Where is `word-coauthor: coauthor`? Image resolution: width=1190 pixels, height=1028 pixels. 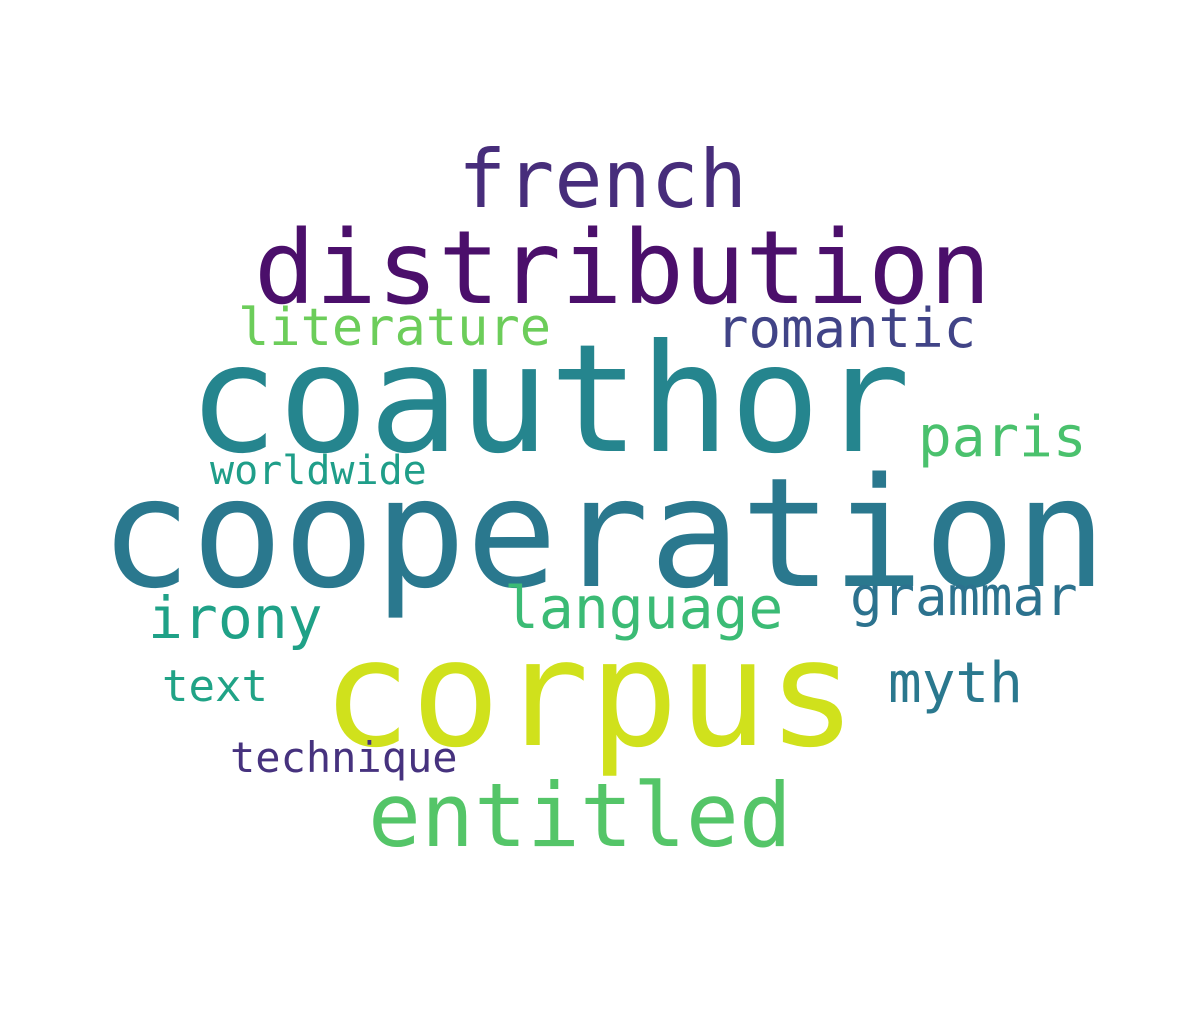 word-coauthor: coauthor is located at coordinates (549, 400).